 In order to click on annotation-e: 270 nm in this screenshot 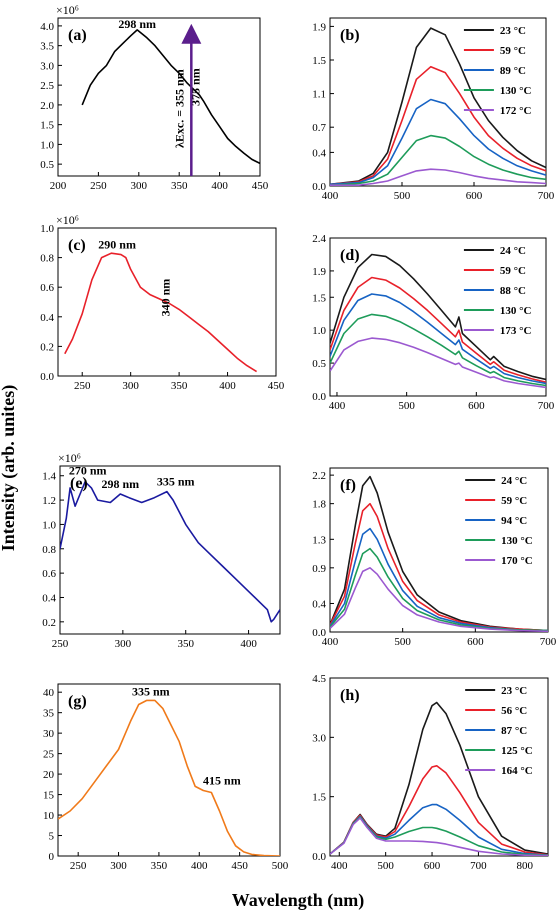, I will do `click(88, 471)`.